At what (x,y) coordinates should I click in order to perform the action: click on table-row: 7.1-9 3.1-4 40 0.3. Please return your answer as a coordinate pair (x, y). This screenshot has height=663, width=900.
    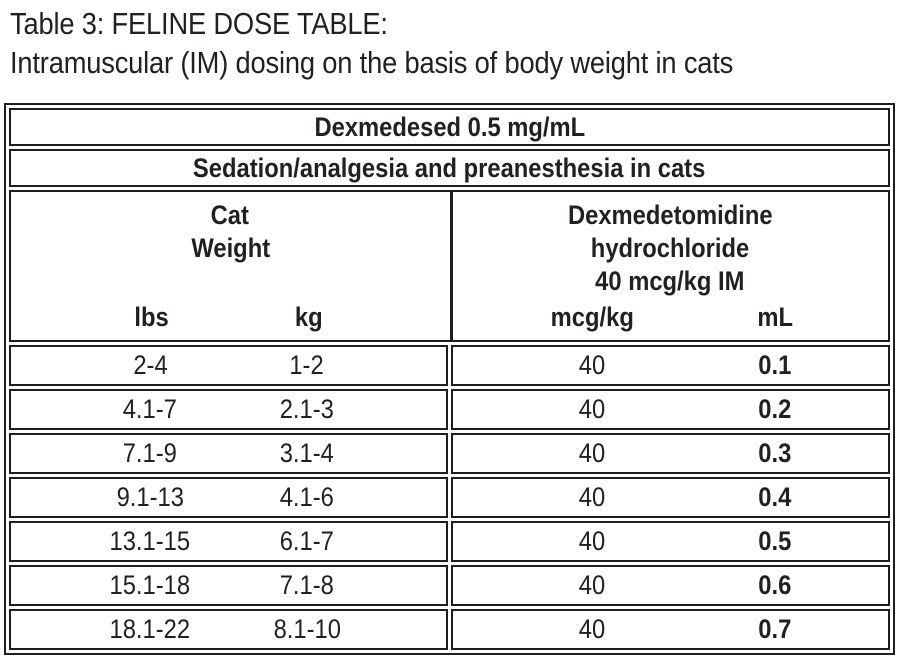
    Looking at the image, I should click on (449, 453).